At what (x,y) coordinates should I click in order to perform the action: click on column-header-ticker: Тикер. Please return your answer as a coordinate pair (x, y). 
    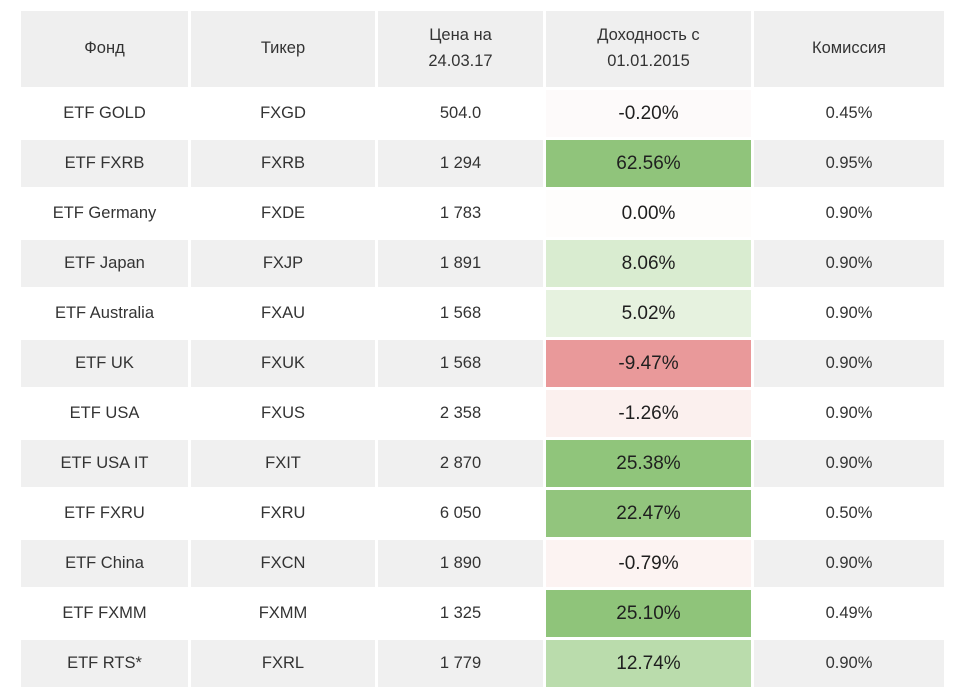
    Looking at the image, I should click on (283, 49).